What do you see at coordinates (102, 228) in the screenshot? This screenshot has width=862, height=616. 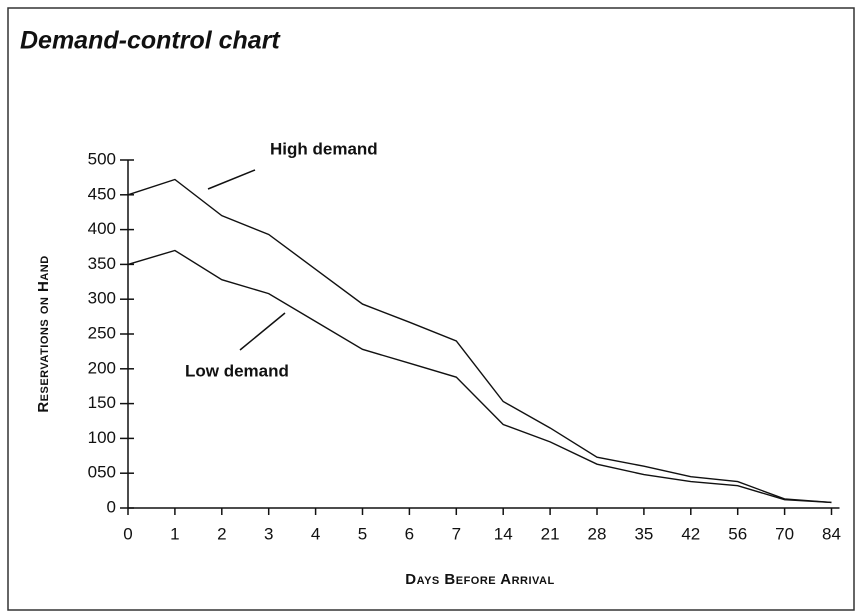 I see `y-tick-label: 400` at bounding box center [102, 228].